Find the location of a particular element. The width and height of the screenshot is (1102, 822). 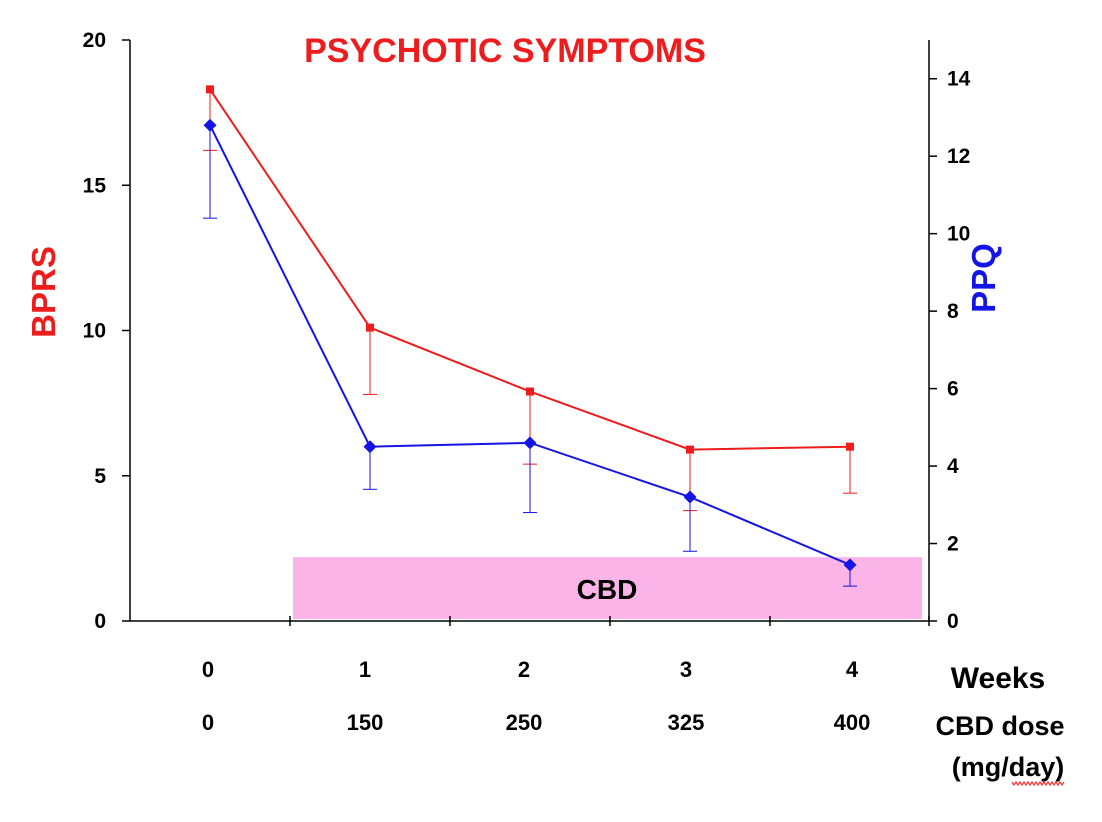

y-right-tick-label: 8 is located at coordinates (953, 311).